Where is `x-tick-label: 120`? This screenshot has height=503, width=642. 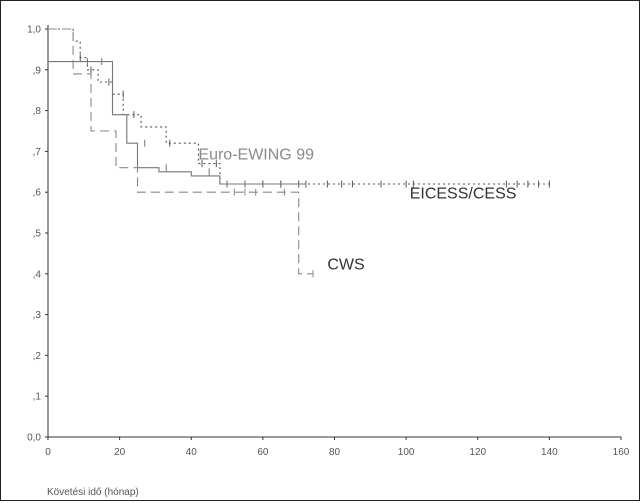
x-tick-label: 120 is located at coordinates (477, 452).